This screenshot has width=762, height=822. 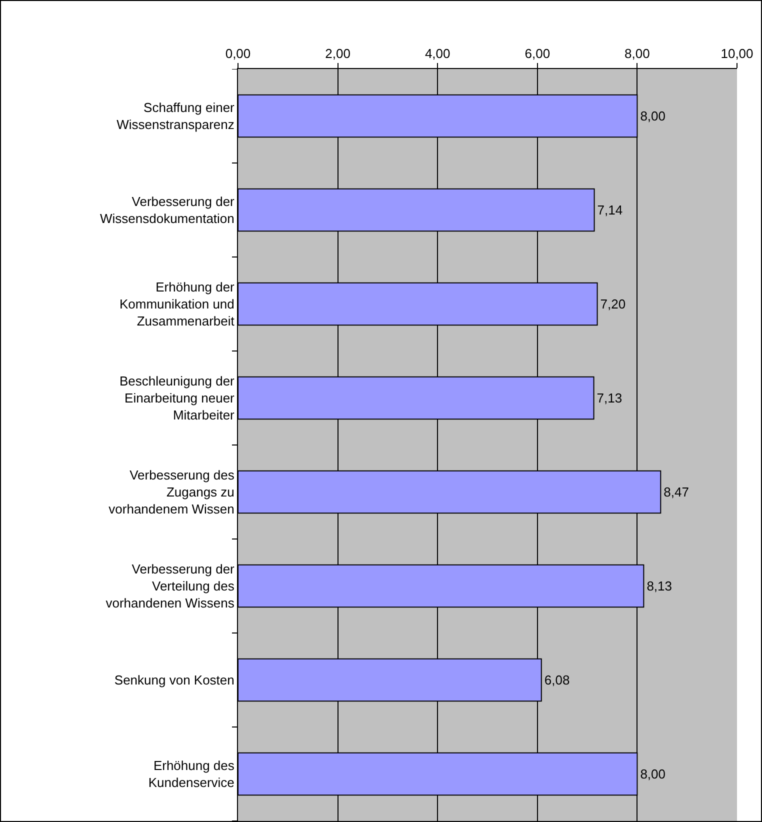 What do you see at coordinates (737, 53) in the screenshot?
I see `x-tick-label: 10,00` at bounding box center [737, 53].